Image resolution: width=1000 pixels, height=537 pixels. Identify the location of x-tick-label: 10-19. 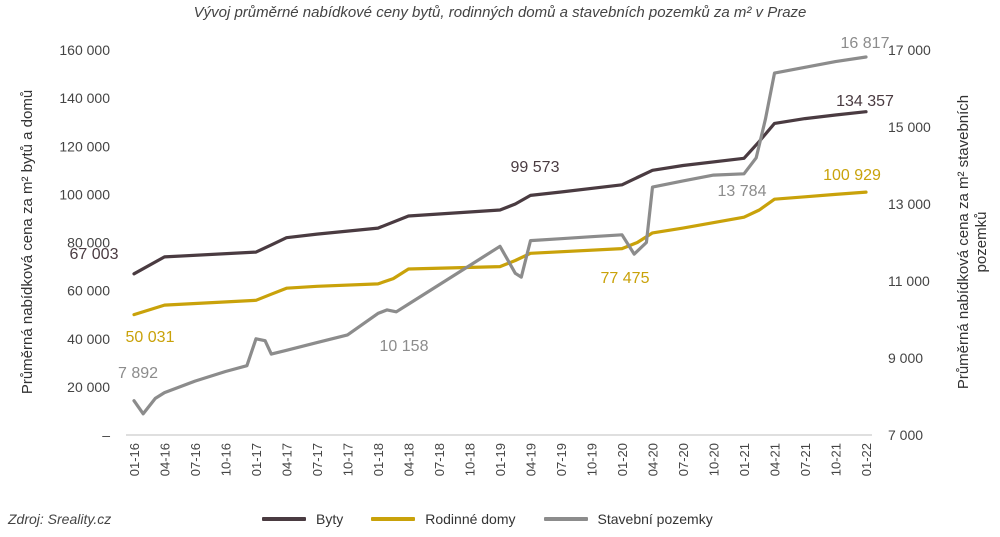
(592, 459).